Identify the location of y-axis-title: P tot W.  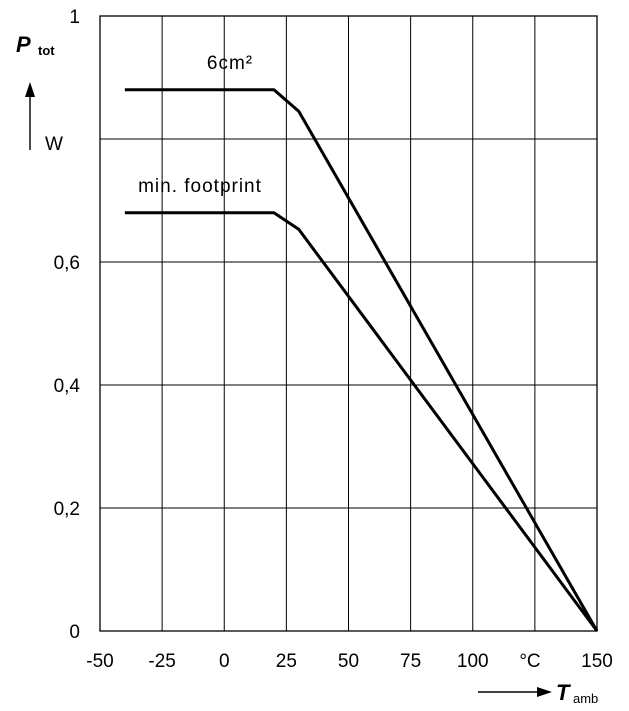
(39, 93).